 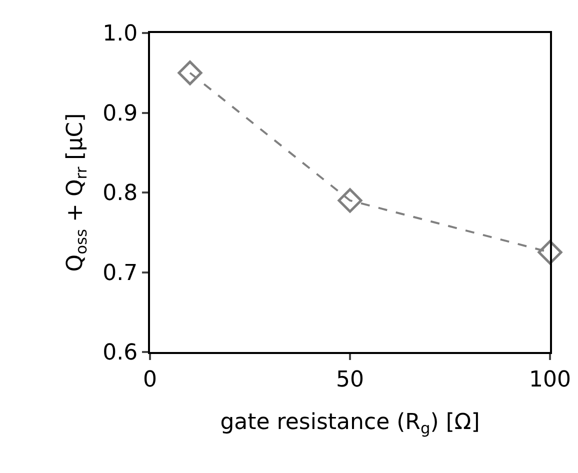 What do you see at coordinates (350, 424) in the screenshot?
I see `x-axis-title: gate resistance (R$_{g}$) [Ω]` at bounding box center [350, 424].